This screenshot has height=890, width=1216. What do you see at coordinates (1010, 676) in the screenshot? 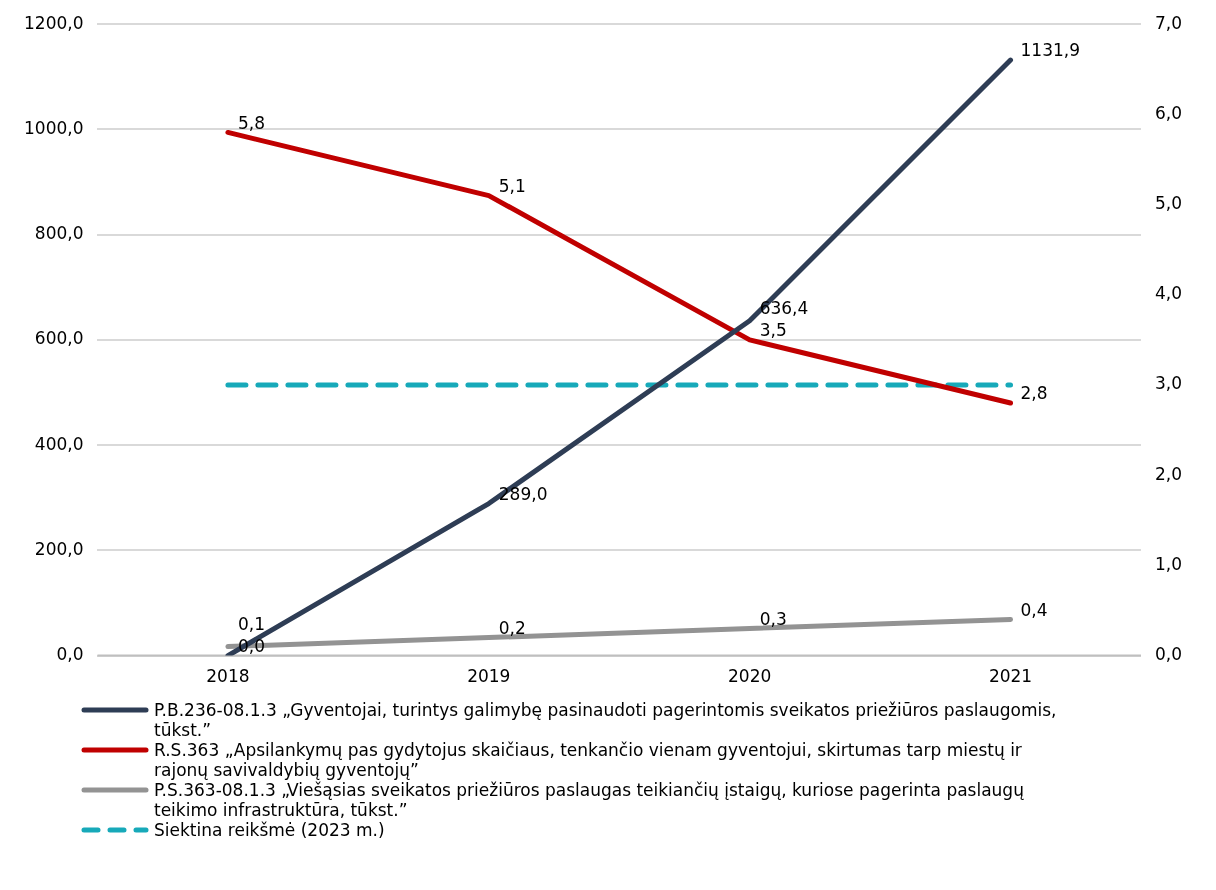
I see `x-tick-label: 2021` at bounding box center [1010, 676].